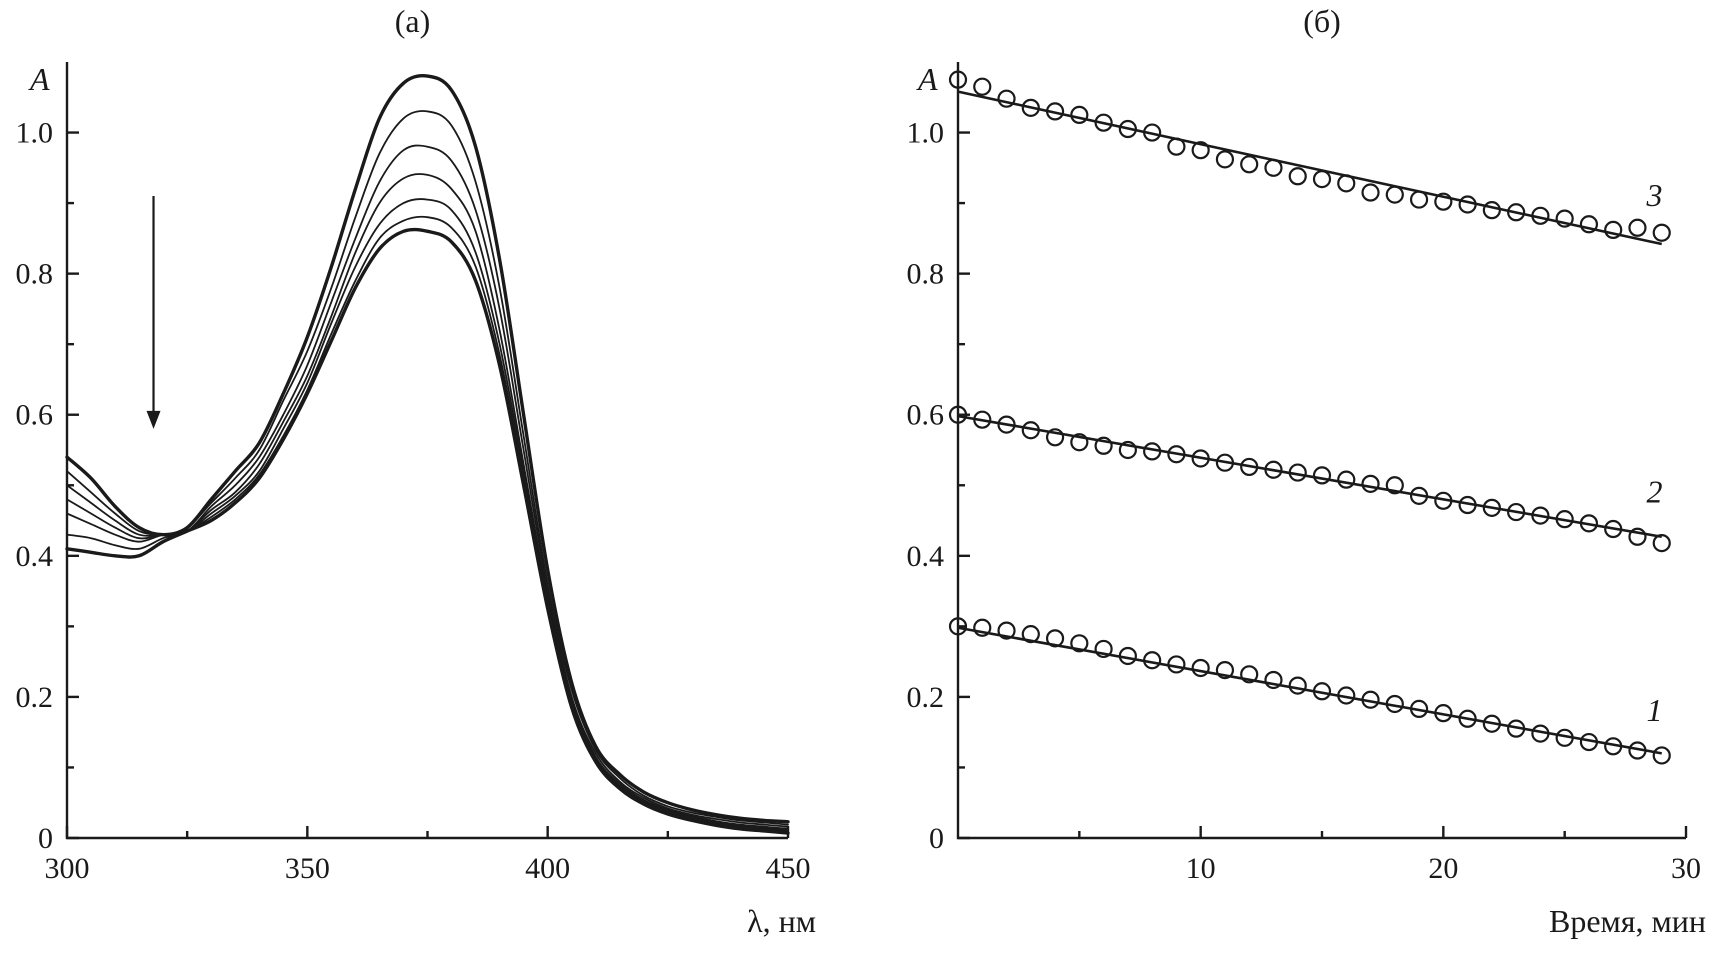 This screenshot has height=953, width=1710. Describe the element at coordinates (781, 921) in the screenshot. I see `panel-a-x-axis-label: λ, нм` at that location.